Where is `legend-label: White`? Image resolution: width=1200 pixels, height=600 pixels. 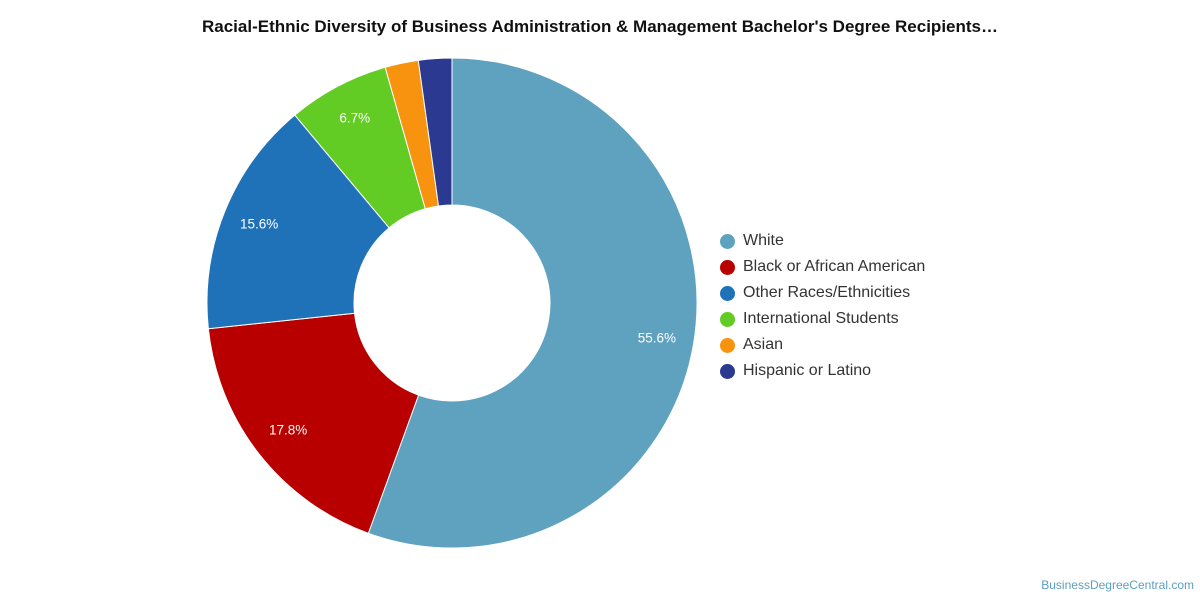
legend-label: White is located at coordinates (763, 240).